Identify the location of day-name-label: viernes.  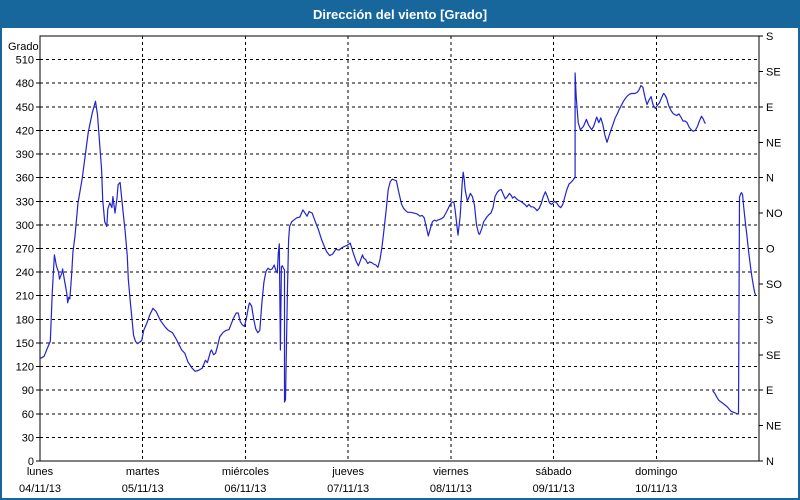
(451, 472).